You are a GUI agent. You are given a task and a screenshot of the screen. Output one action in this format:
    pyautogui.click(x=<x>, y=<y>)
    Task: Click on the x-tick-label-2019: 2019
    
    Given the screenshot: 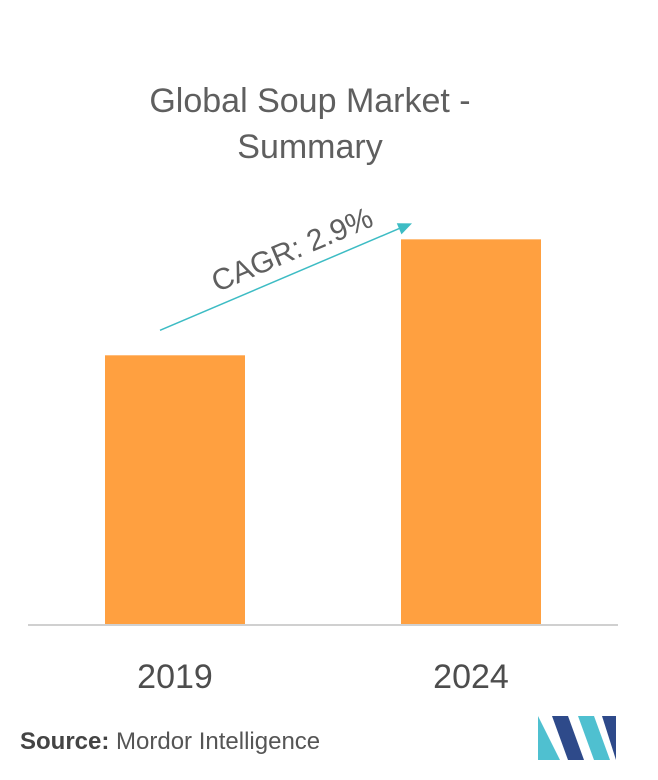 What is the action you would take?
    pyautogui.click(x=175, y=677)
    